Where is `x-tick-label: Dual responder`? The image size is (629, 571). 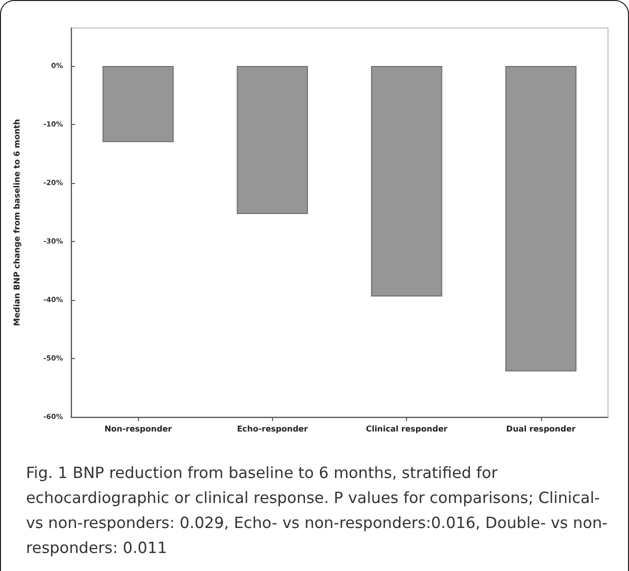
x-tick-label: Dual responder is located at coordinates (541, 429).